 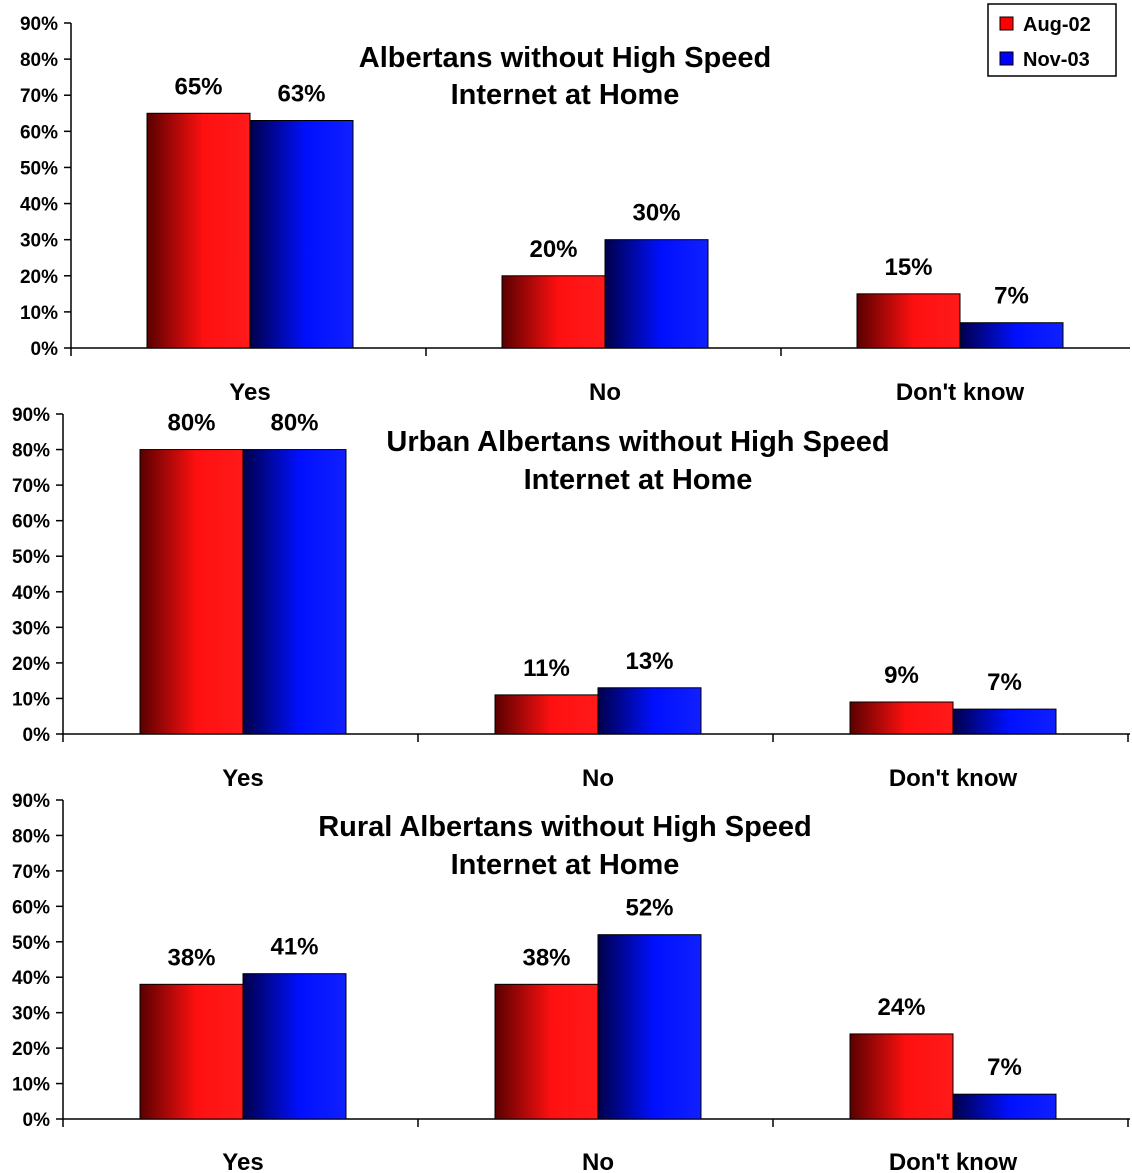 I want to click on data-label: 52%, so click(x=649, y=908).